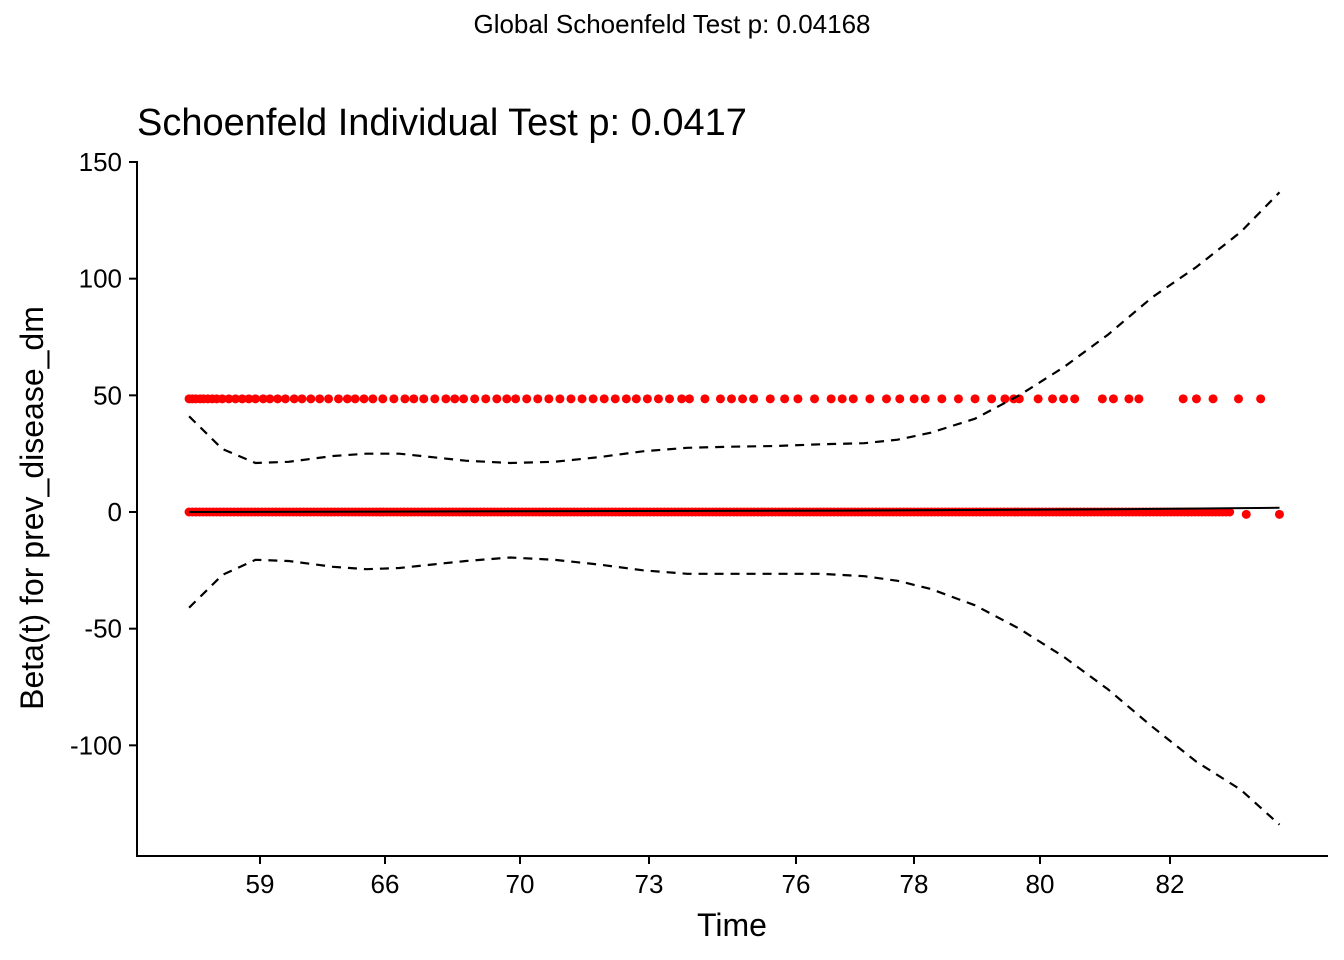 The height and width of the screenshot is (960, 1344). I want to click on chart-suptitle: Global Schoenfeld Test p: 0.04168, so click(671, 24).